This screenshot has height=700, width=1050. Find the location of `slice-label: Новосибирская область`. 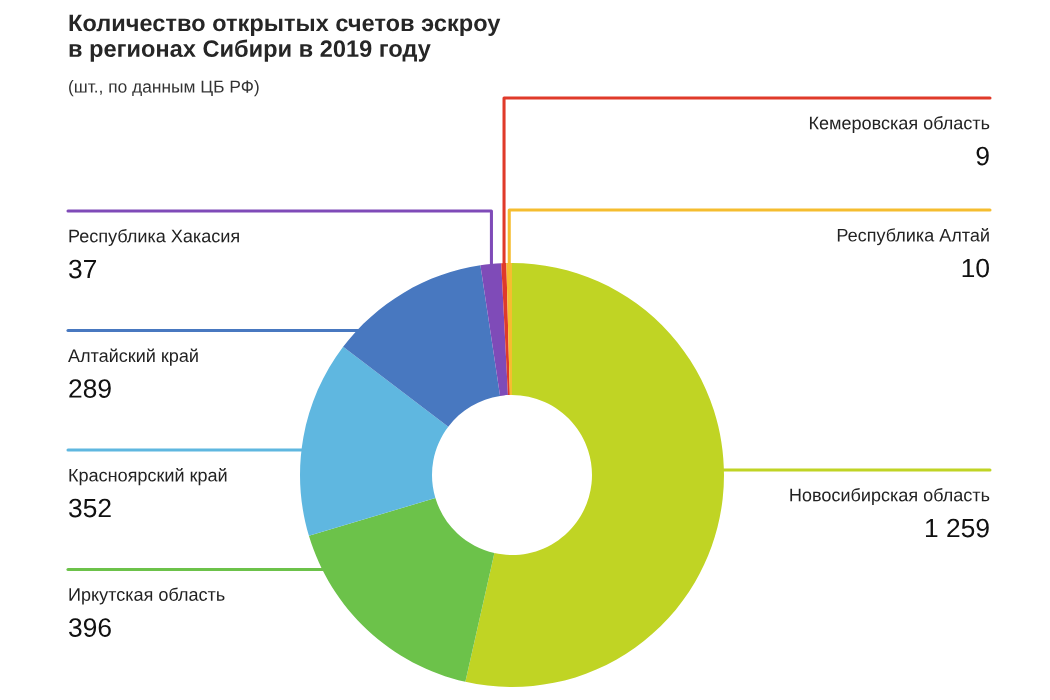

slice-label: Новосибирская область is located at coordinates (890, 496).